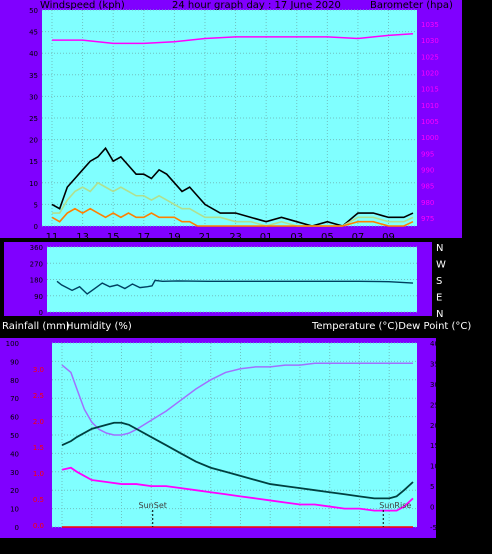 The image size is (492, 554). I want to click on compass-label: E, so click(439, 298).